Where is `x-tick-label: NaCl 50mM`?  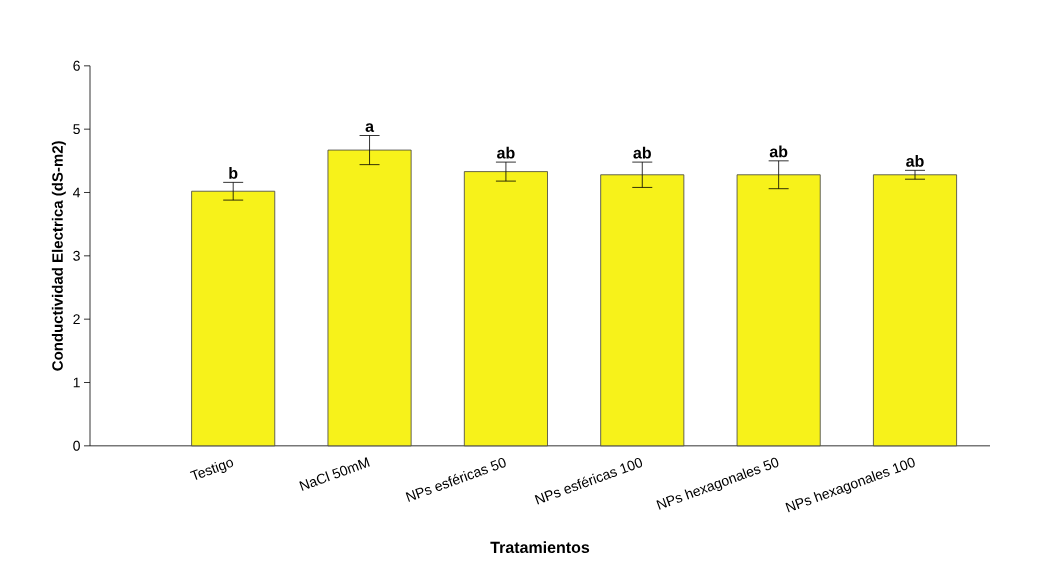
x-tick-label: NaCl 50mM is located at coordinates (334, 474).